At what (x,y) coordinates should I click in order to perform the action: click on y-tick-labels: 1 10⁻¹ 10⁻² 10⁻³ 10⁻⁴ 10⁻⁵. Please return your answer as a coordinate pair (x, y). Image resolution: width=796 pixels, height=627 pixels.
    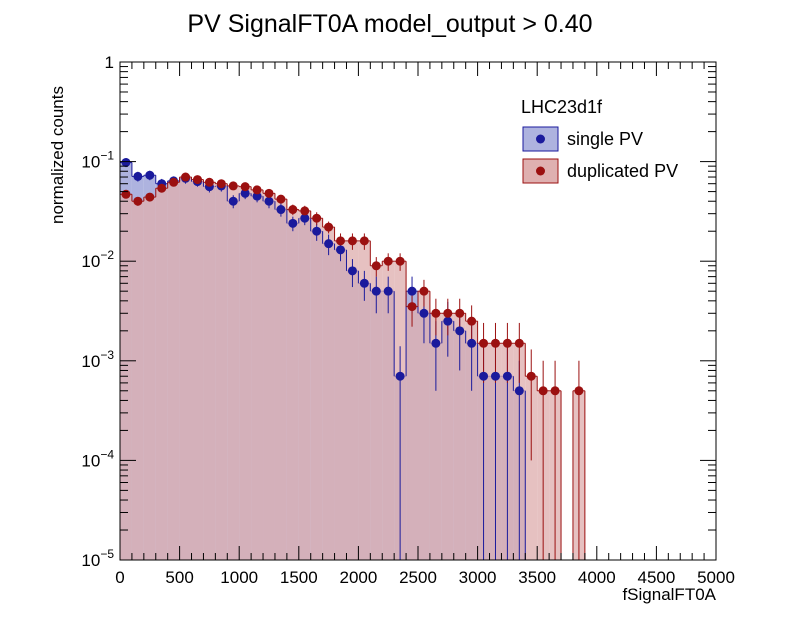
    Looking at the image, I should click on (97, 311).